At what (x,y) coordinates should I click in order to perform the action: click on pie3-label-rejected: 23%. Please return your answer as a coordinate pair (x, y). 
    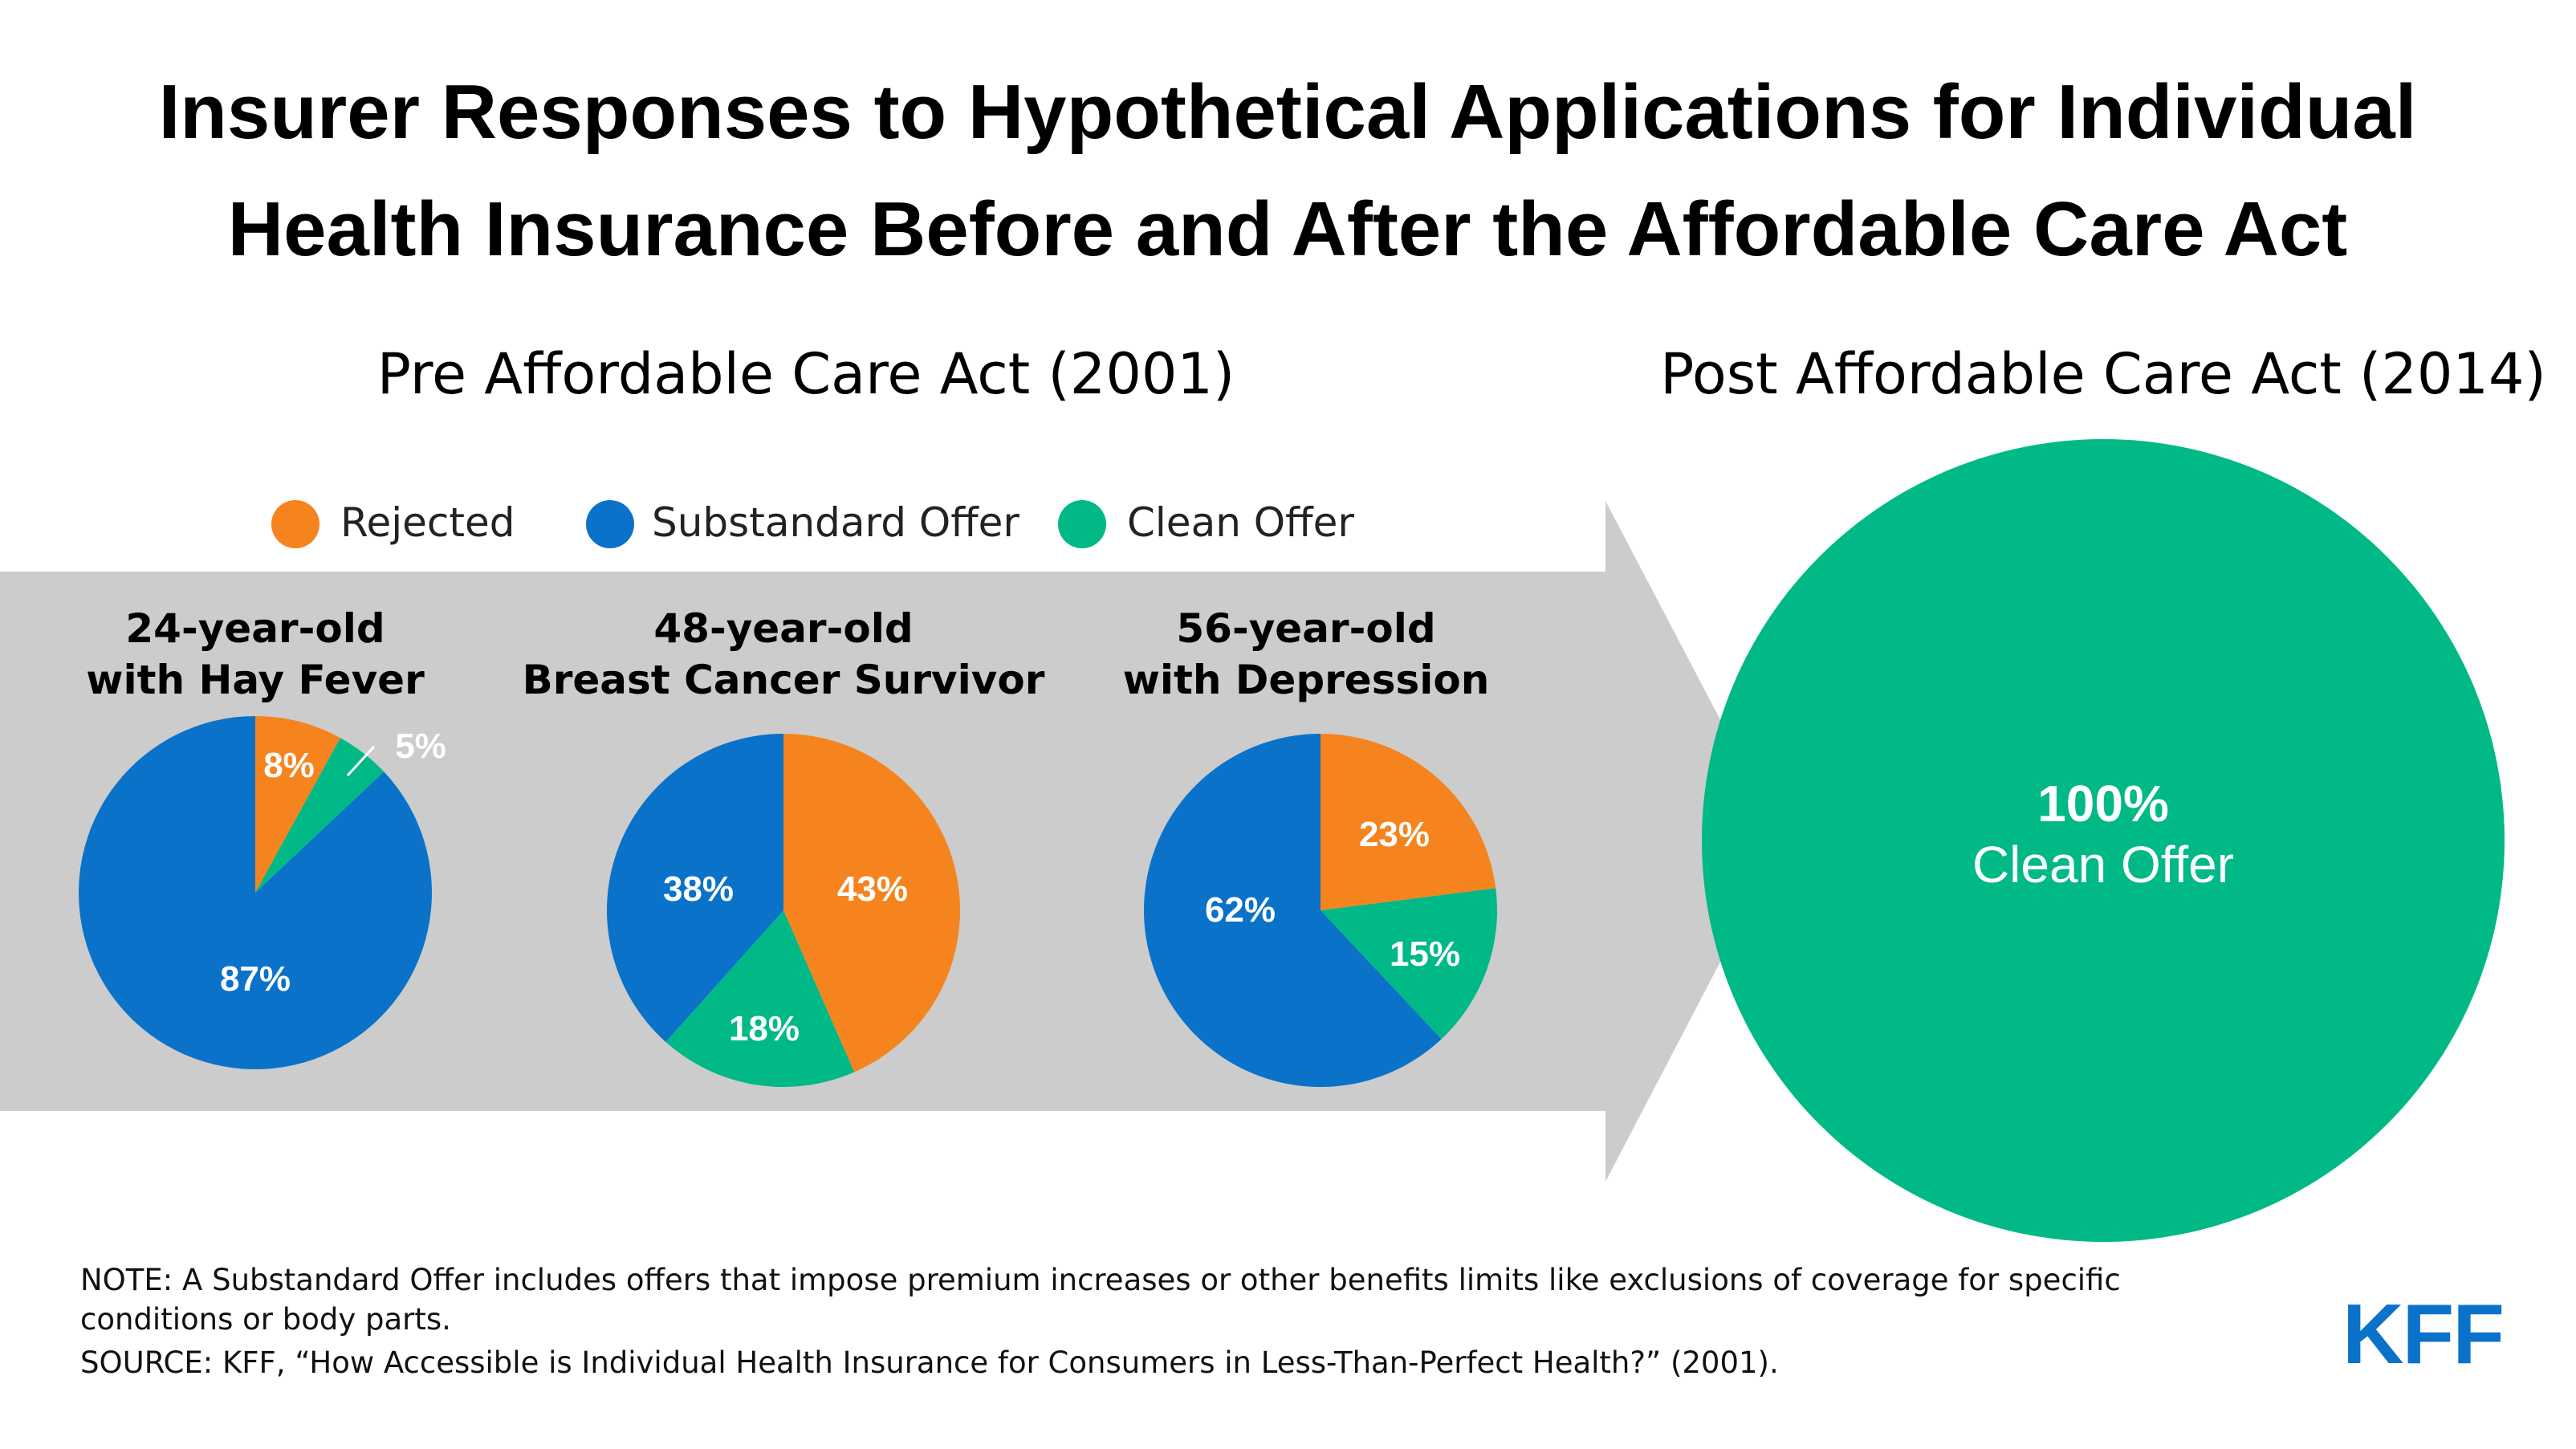
    Looking at the image, I should click on (1394, 834).